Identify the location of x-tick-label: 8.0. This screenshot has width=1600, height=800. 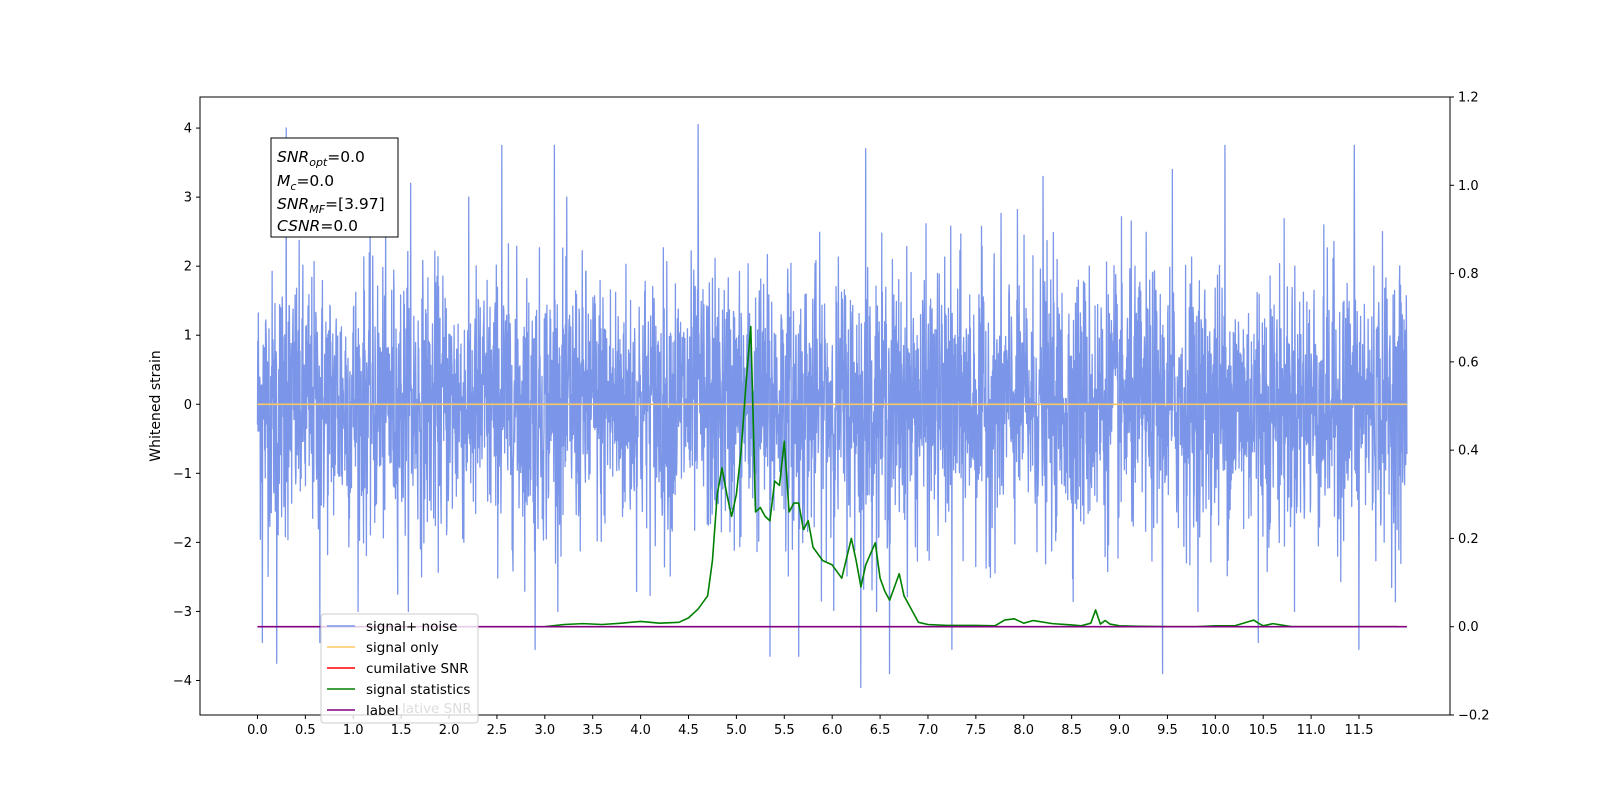
(1023, 730).